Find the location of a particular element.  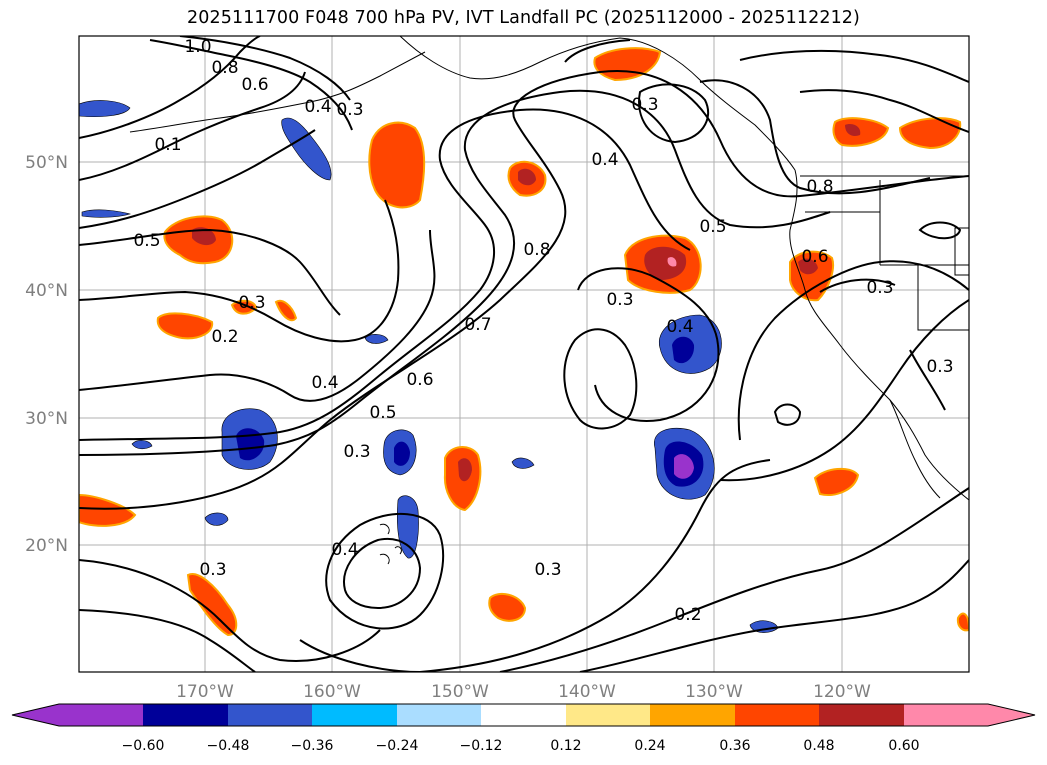

north-america-coast is located at coordinates (879, 335).